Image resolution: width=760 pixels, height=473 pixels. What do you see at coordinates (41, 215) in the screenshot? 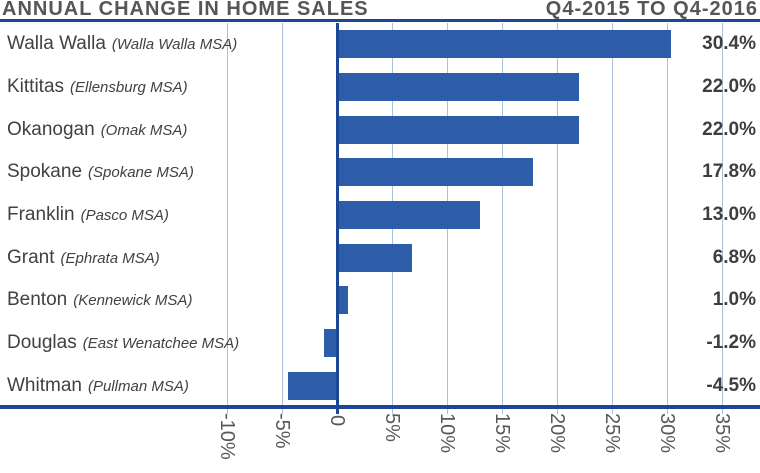
I see `county-name: Franklin` at bounding box center [41, 215].